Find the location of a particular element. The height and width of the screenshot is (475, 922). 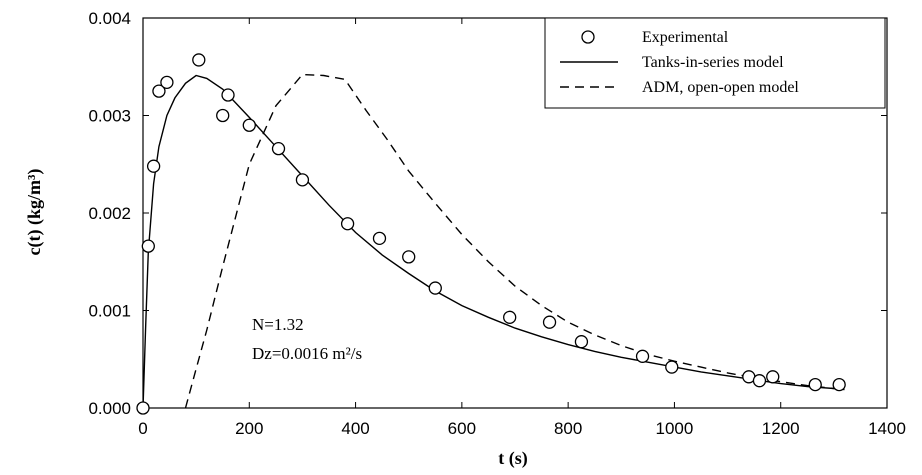

y-tick-label: 0.002 is located at coordinates (109, 213).